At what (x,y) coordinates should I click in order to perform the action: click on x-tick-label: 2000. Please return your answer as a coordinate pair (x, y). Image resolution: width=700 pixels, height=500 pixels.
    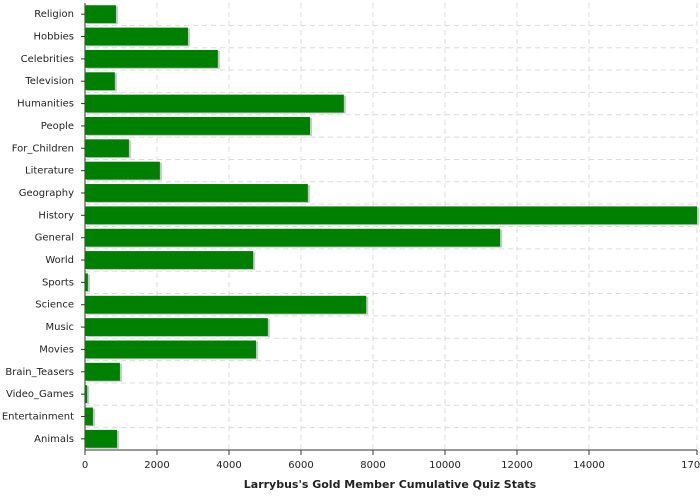
    Looking at the image, I should click on (156, 465).